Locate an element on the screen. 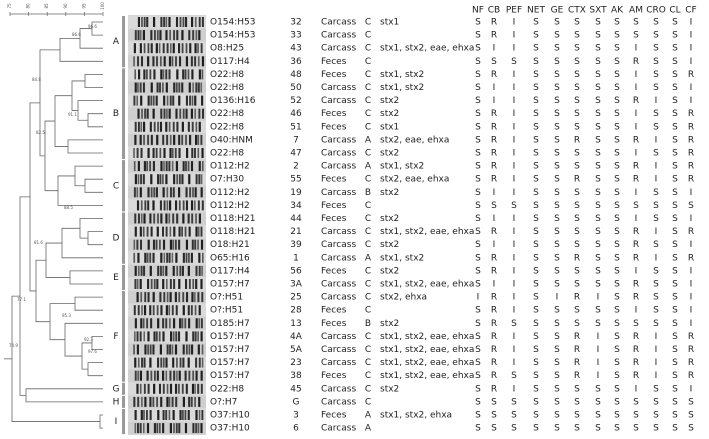 Image resolution: width=709 pixels, height=439 pixels. gel-image is located at coordinates (167, 225).